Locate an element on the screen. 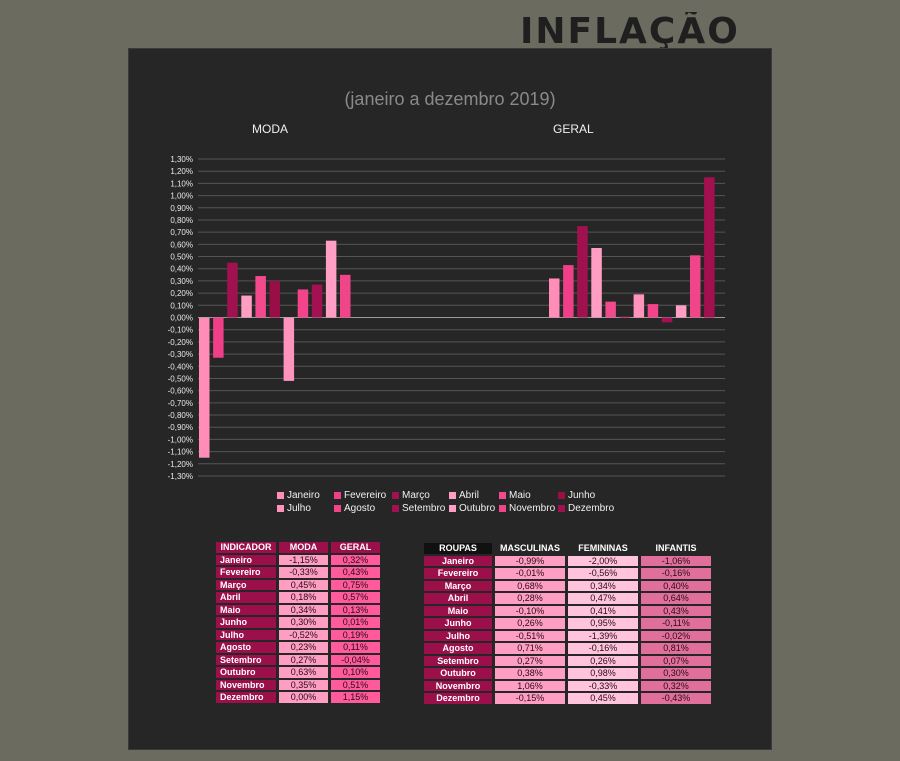 The image size is (900, 761). bar-geral-julho is located at coordinates (639, 306).